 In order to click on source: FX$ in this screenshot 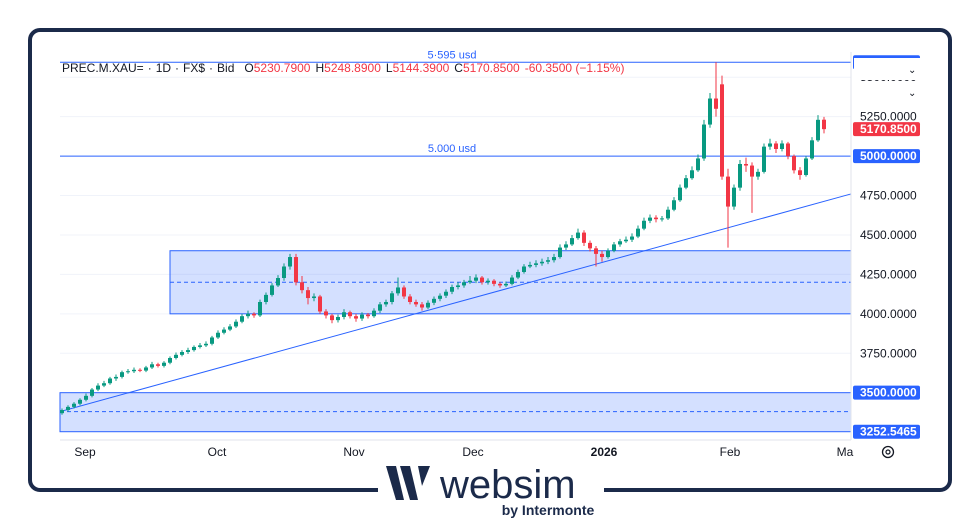, I will do `click(194, 68)`.